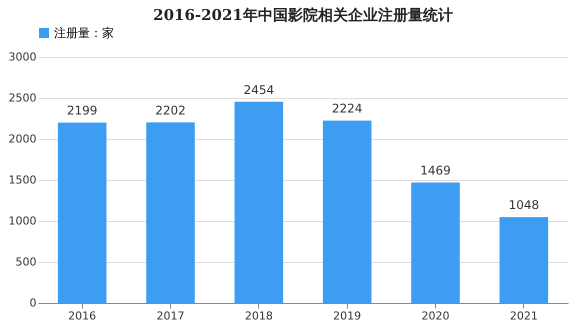 The width and height of the screenshot is (576, 329). What do you see at coordinates (26, 262) in the screenshot?
I see `y-tick-label: 500` at bounding box center [26, 262].